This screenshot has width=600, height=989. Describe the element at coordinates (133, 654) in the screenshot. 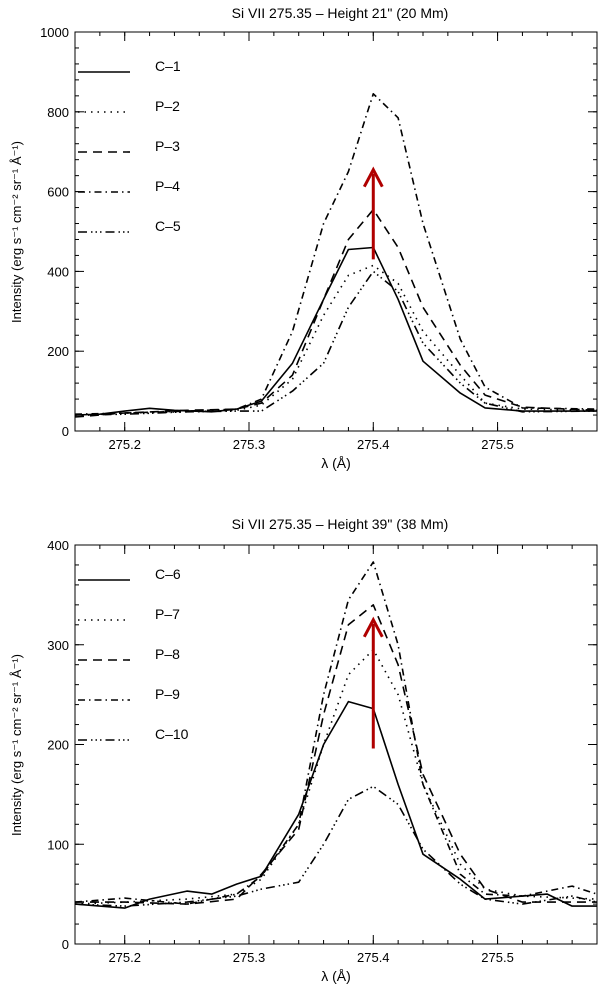

I see `legend: C–6 P–7 P–8 P–9 C–10` at that location.